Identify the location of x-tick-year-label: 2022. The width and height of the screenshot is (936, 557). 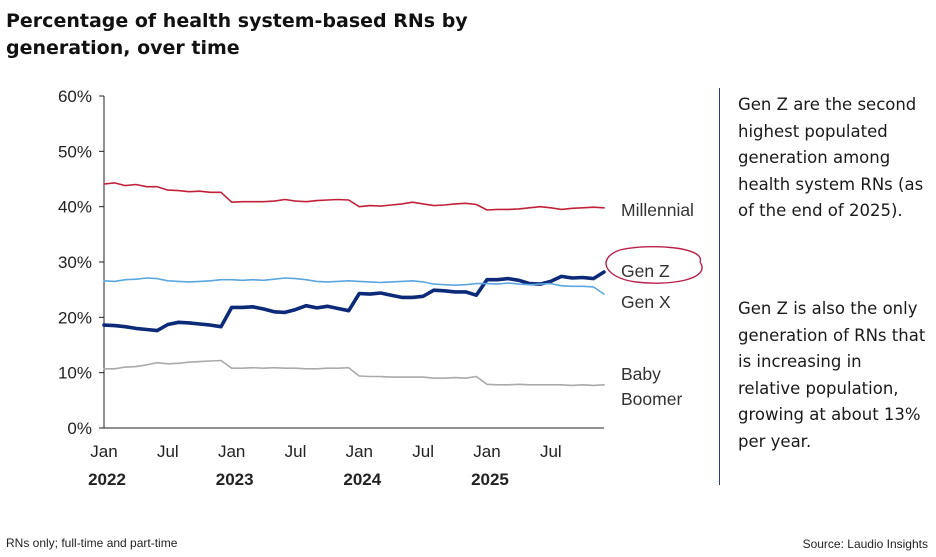
(107, 479).